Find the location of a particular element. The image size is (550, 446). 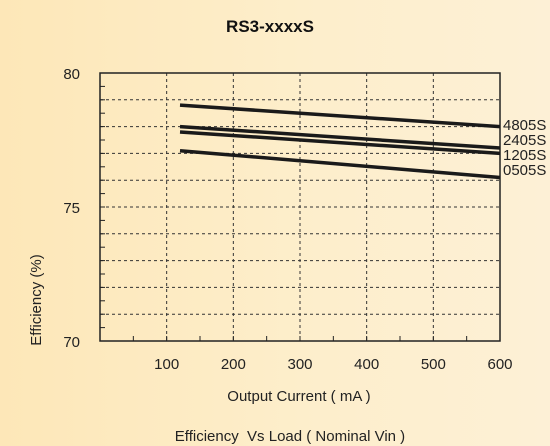

series-label-2405S: 2405S is located at coordinates (524, 140).